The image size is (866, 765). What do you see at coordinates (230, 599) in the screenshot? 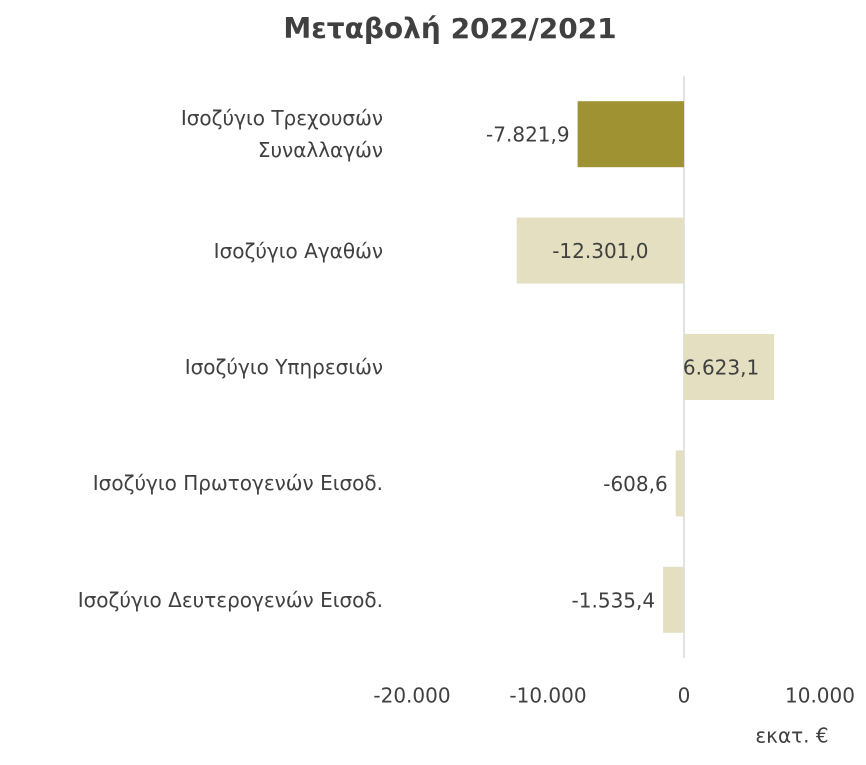
I see `category-label: Ισοζύγιο Δευτερογενών Εισοδ.` at bounding box center [230, 599].